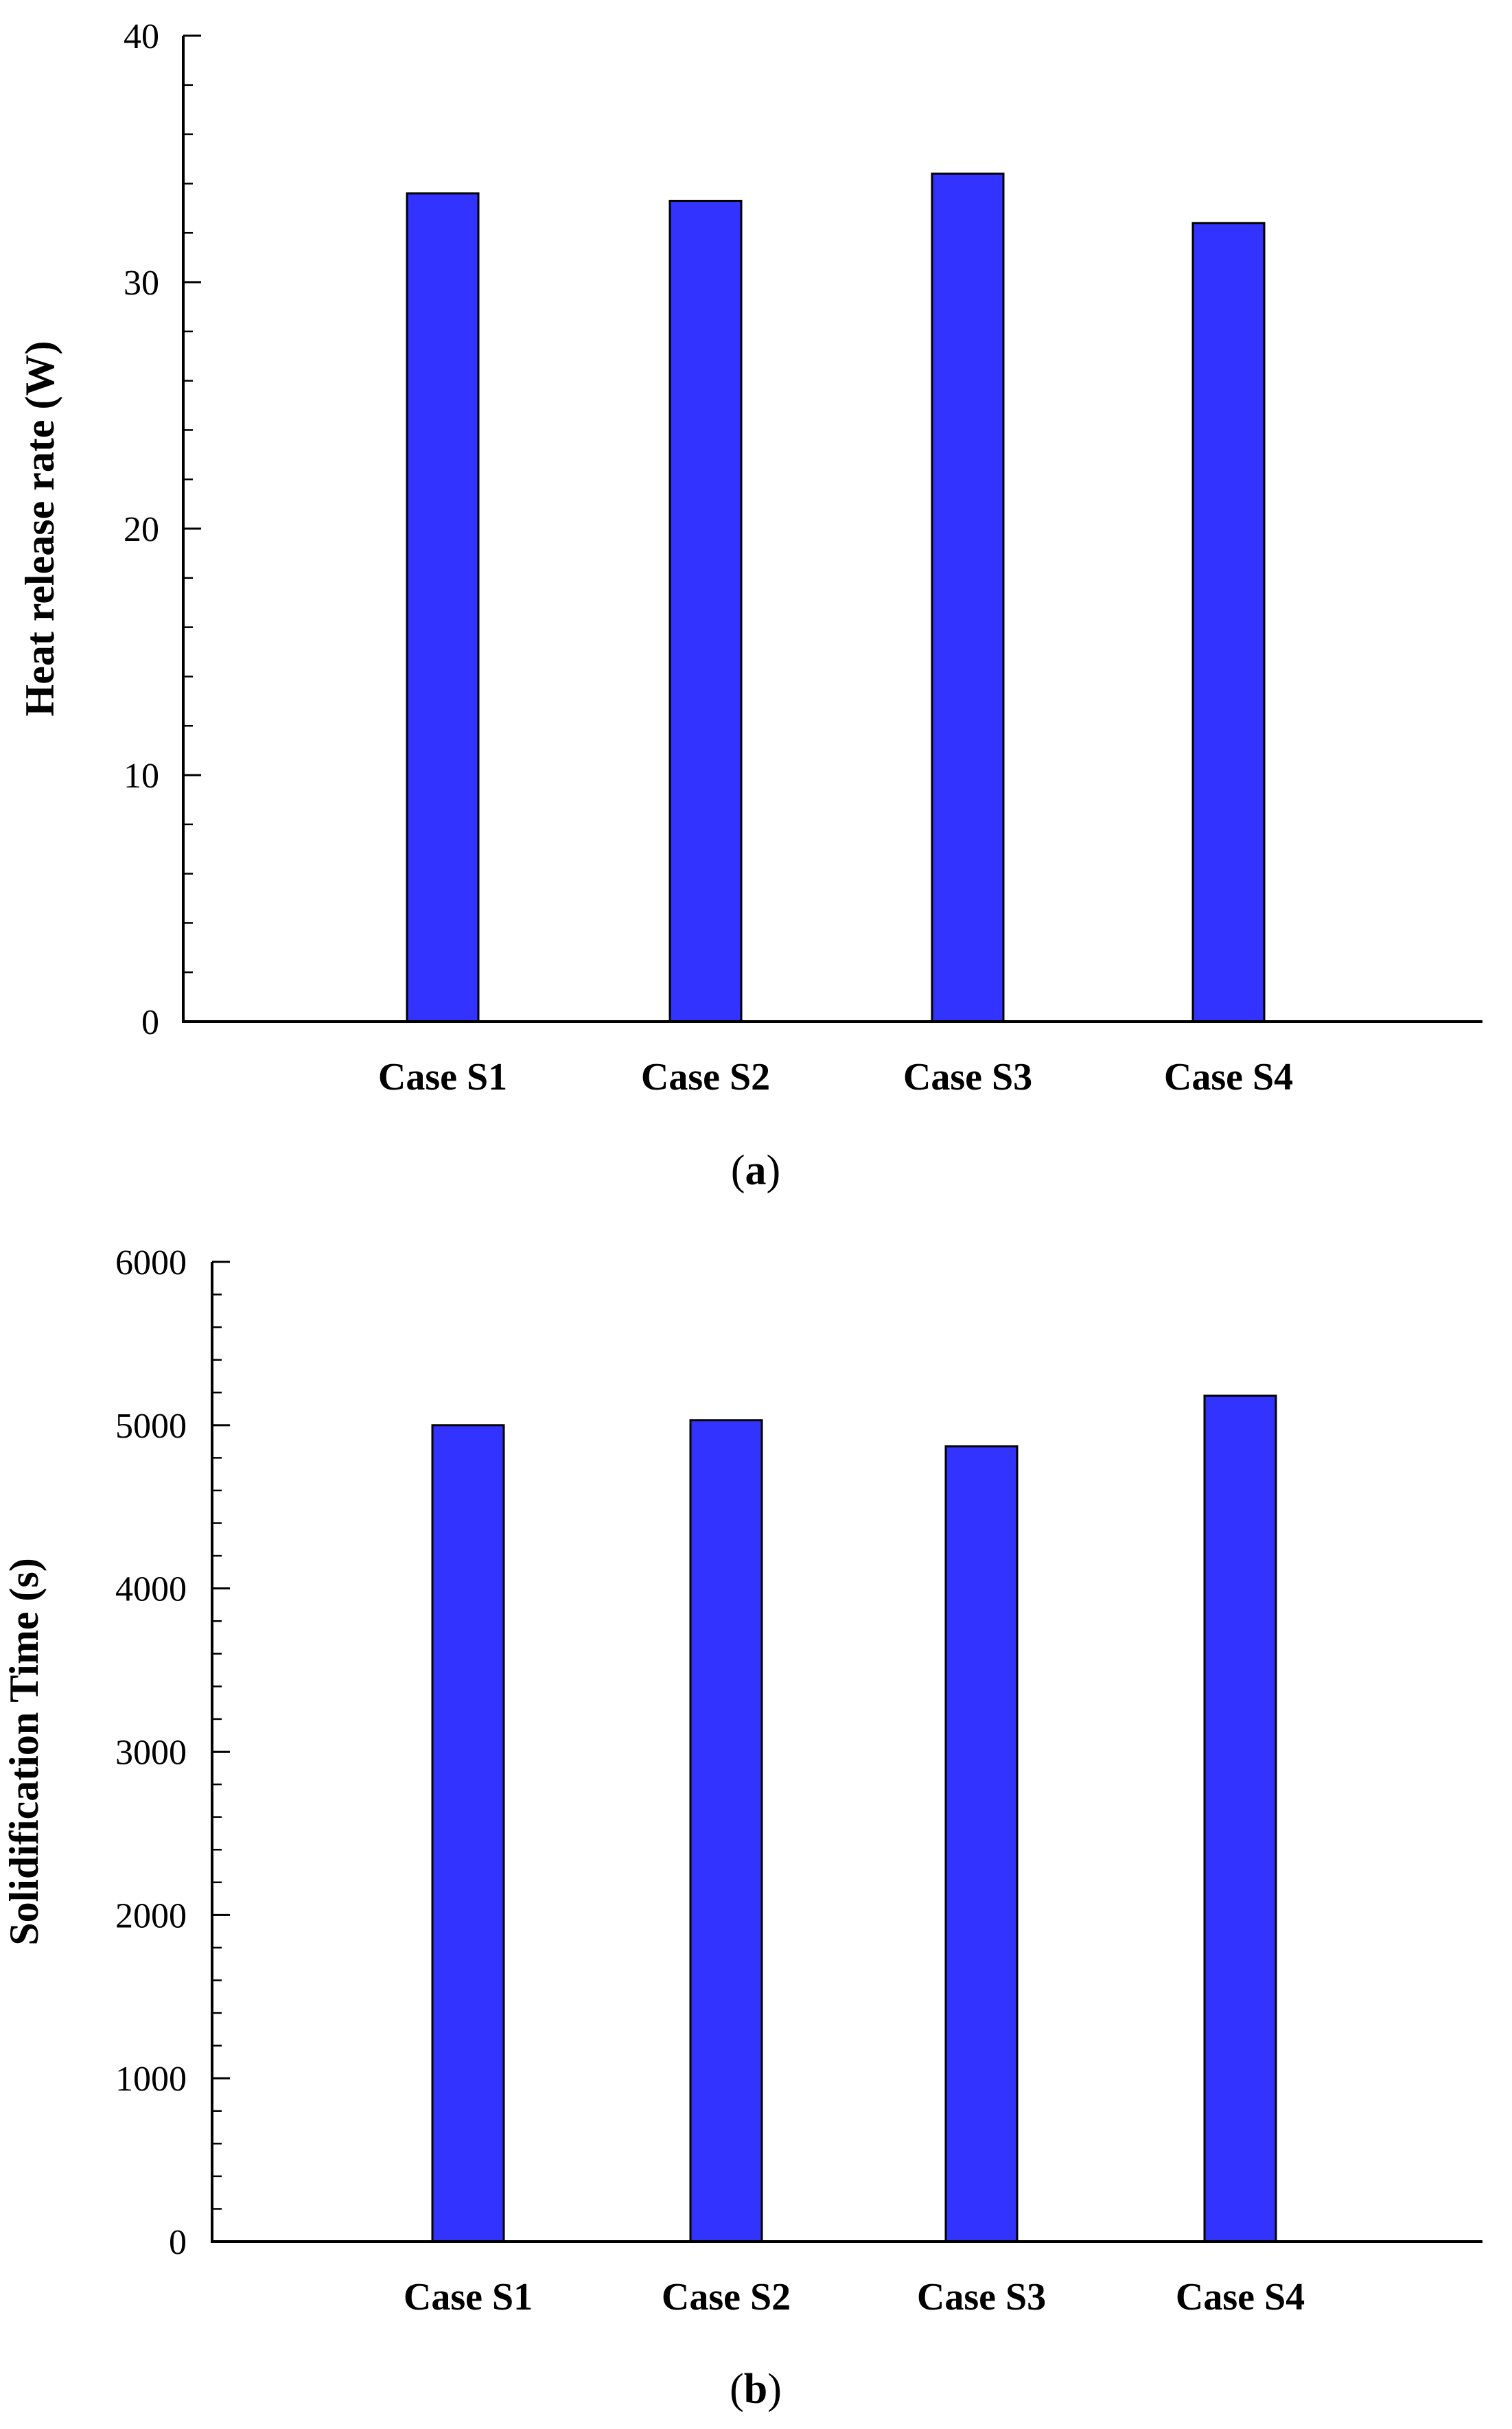 The height and width of the screenshot is (2429, 1512). I want to click on y-tick-label: 40, so click(141, 36).